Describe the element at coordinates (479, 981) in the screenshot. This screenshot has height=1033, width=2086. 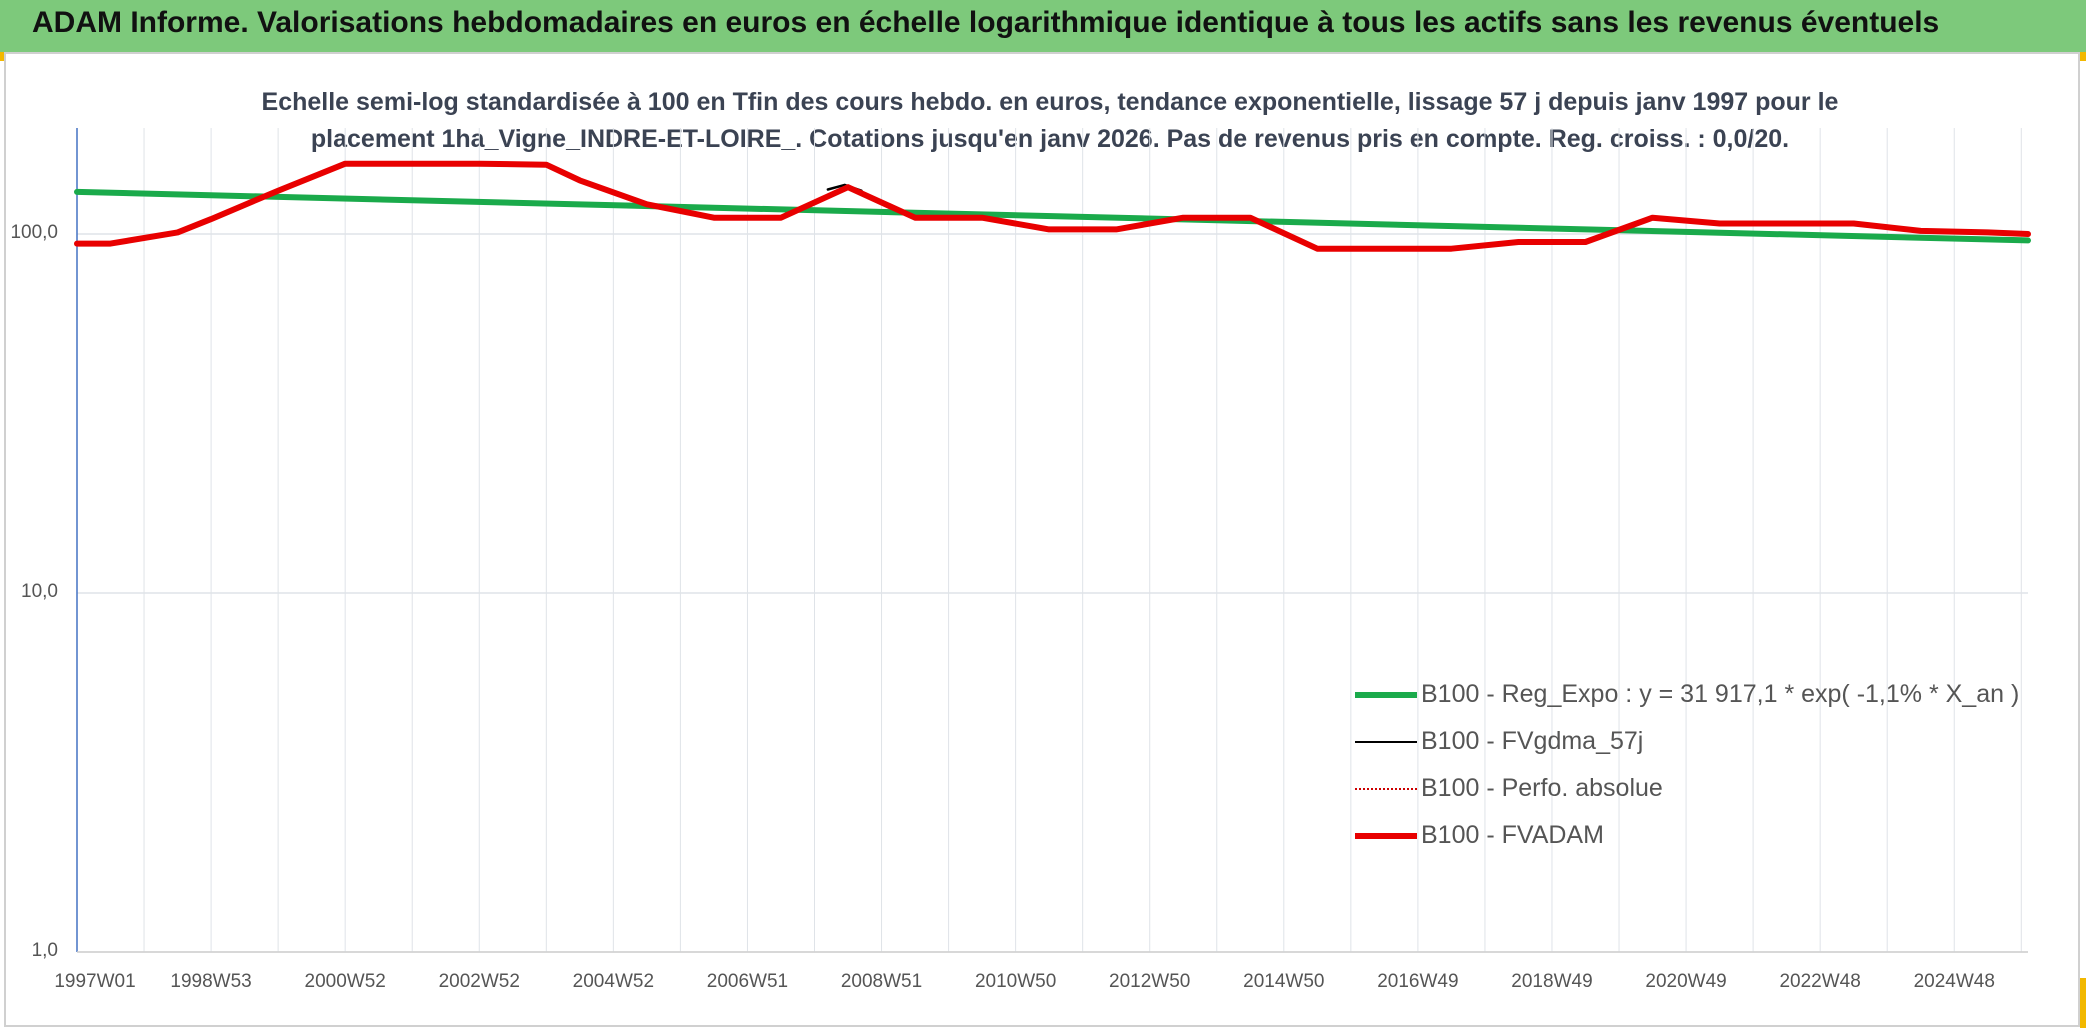
I see `x-tick-label: 2002W52` at that location.